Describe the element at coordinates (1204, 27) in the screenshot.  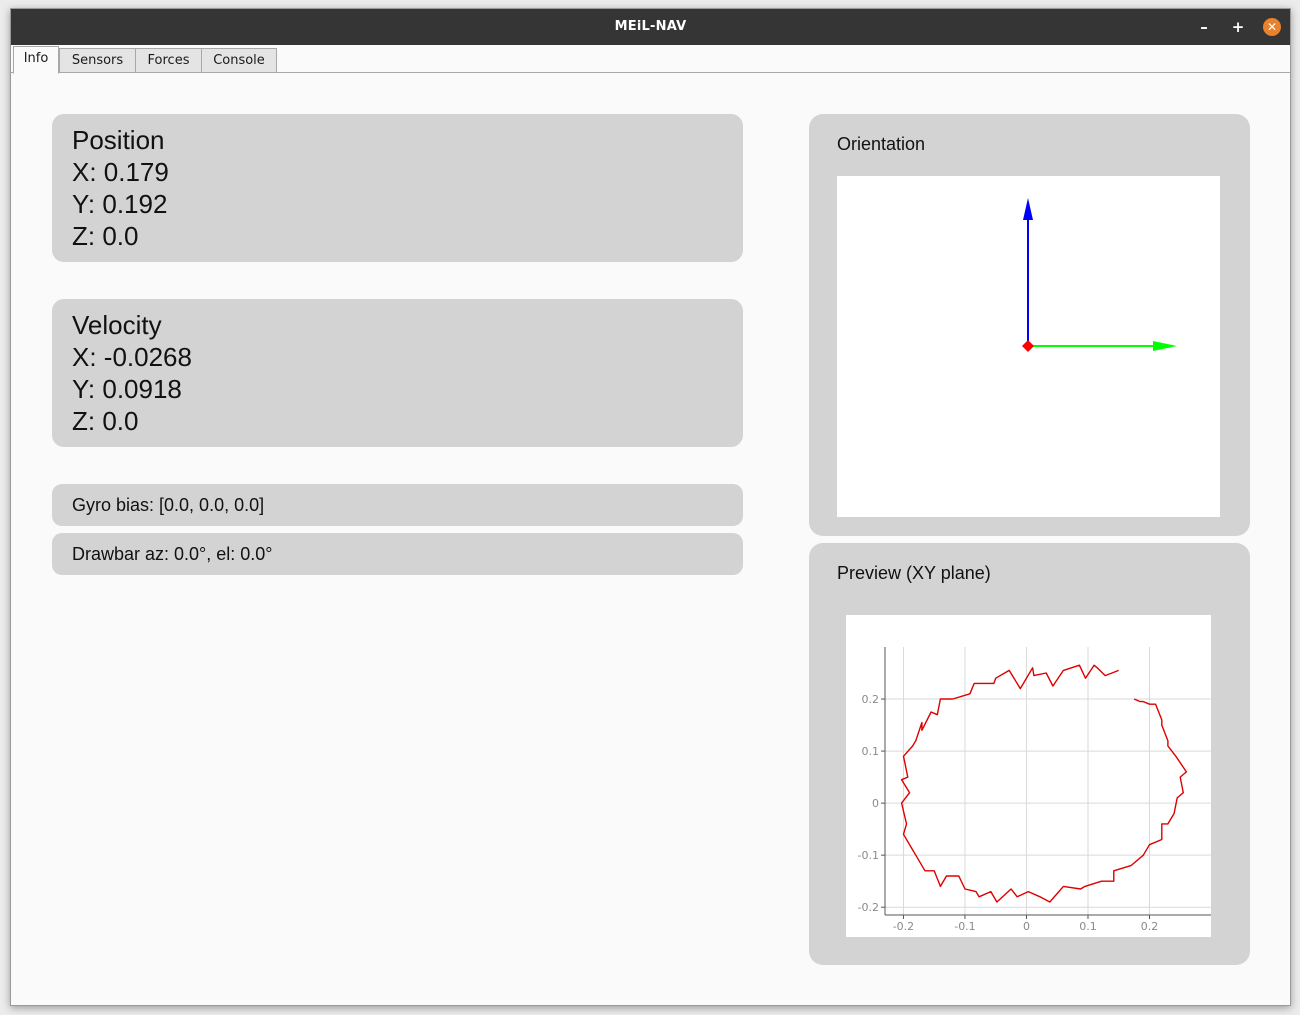
I see `minimize-icon: –` at that location.